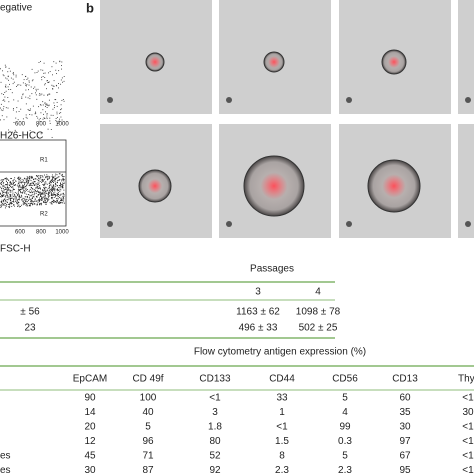  What do you see at coordinates (405, 469) in the screenshot?
I see `table-cell: 95` at bounding box center [405, 469].